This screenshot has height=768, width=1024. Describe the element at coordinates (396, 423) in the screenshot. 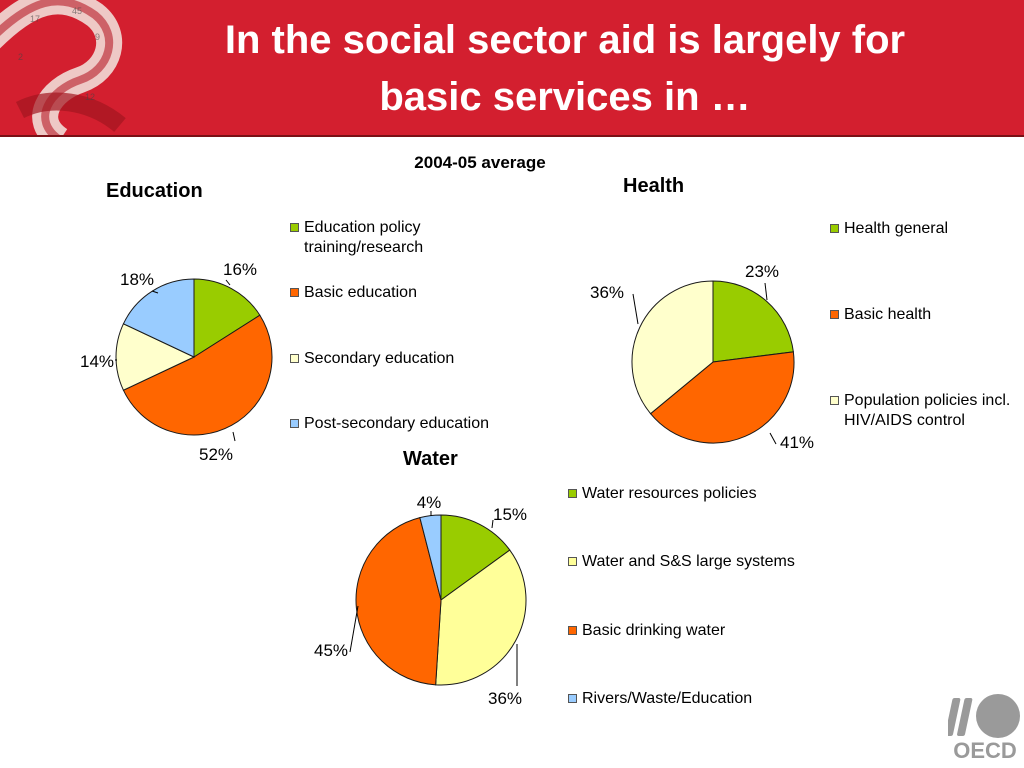

I see `education-legend-label: Post-secondary education` at that location.